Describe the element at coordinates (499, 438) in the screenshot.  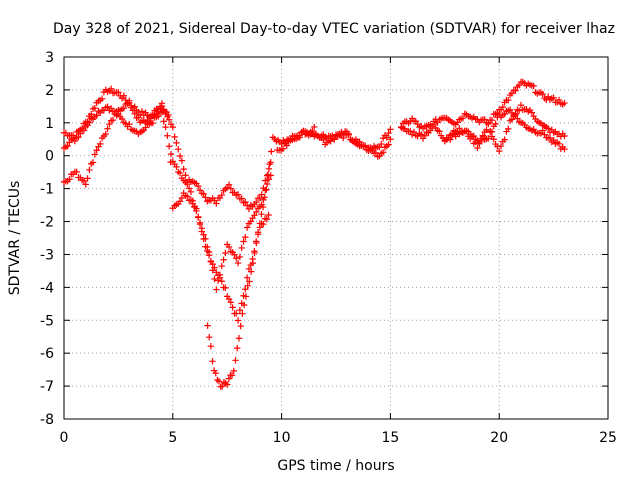
I see `x-tick-label: 20` at that location.